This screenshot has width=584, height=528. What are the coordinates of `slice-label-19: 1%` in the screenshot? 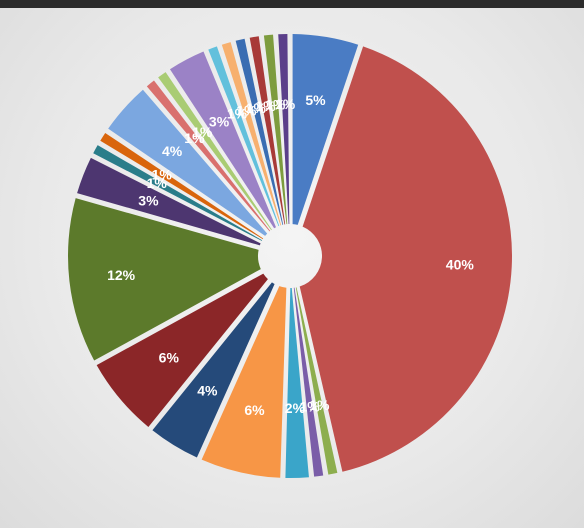 It's located at (256, 108).